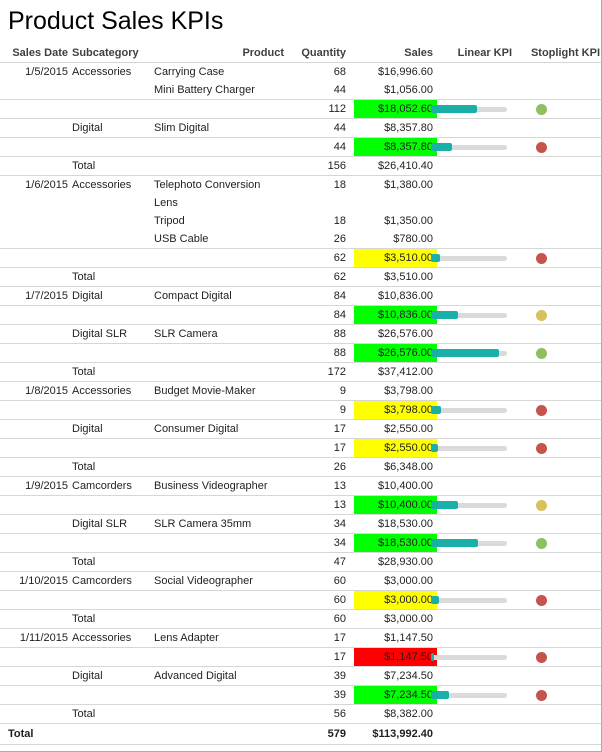 The width and height of the screenshot is (602, 752). Describe the element at coordinates (484, 53) in the screenshot. I see `header-linear-kpi: Linear KPI` at that location.